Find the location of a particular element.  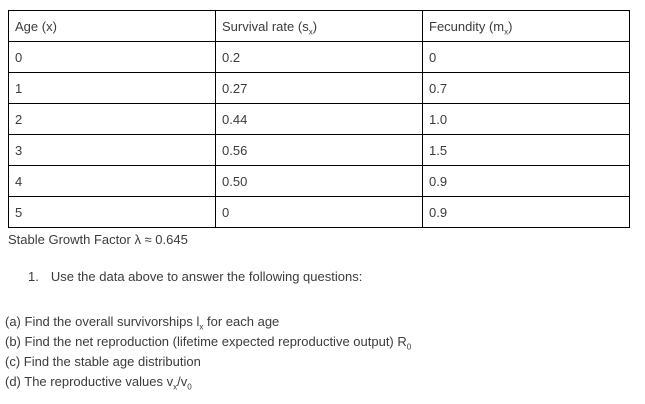

cell-survival-rate: 0.2 is located at coordinates (319, 57).